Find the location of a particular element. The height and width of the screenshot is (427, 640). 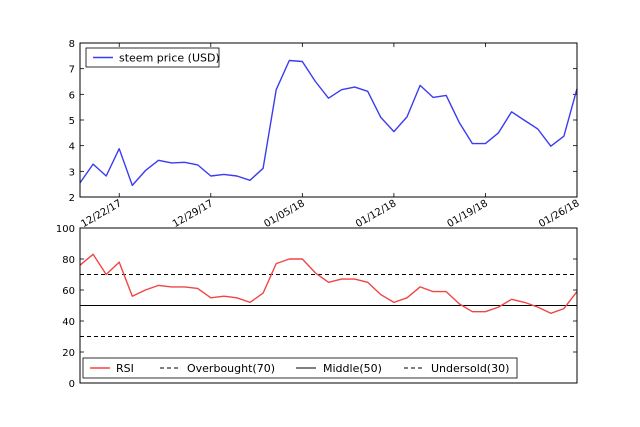

undersold-legend-label: Undersold(30) is located at coordinates (470, 368).